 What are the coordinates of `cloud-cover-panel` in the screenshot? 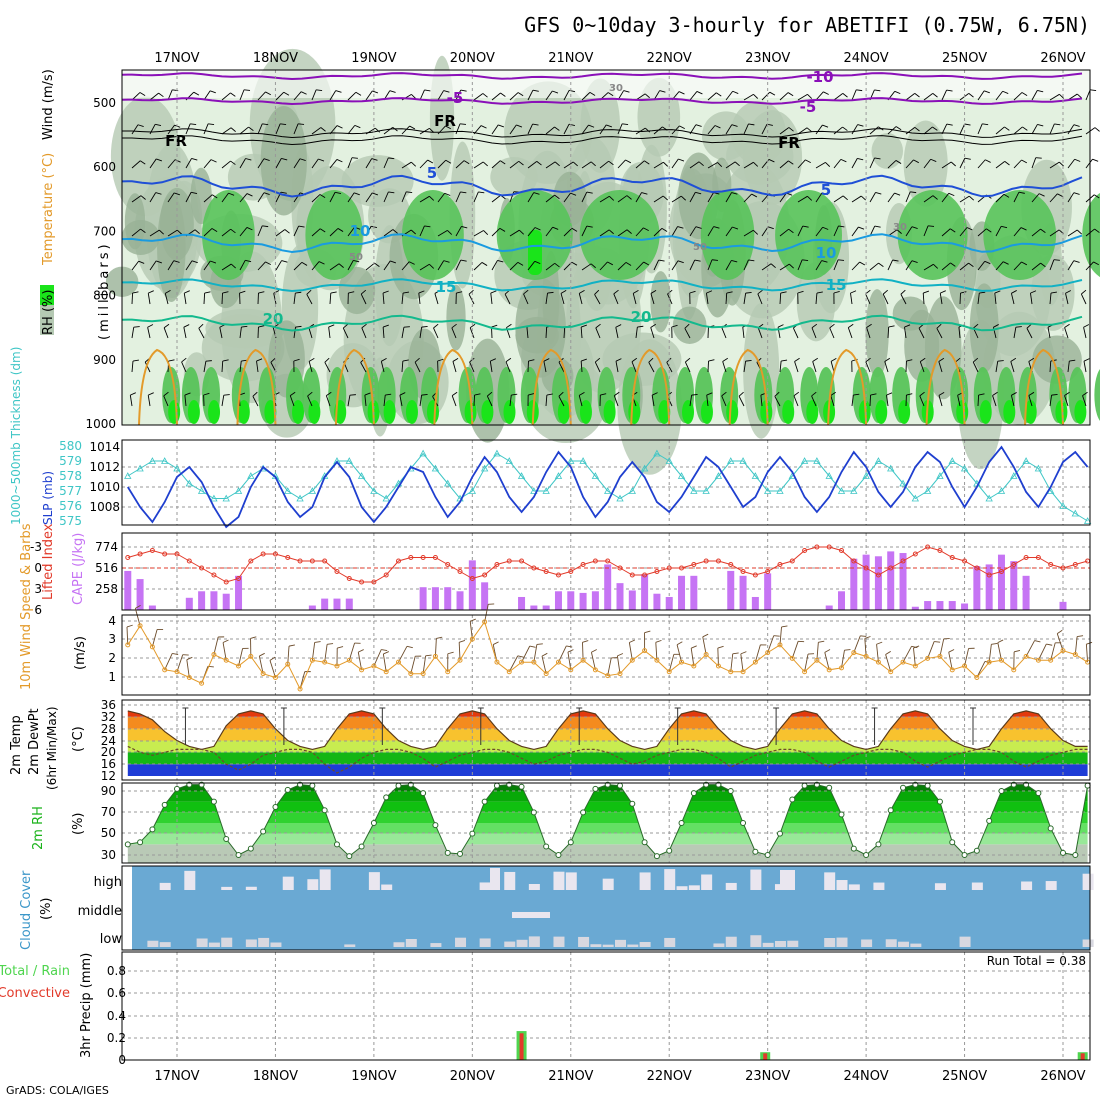 It's located at (607, 908).